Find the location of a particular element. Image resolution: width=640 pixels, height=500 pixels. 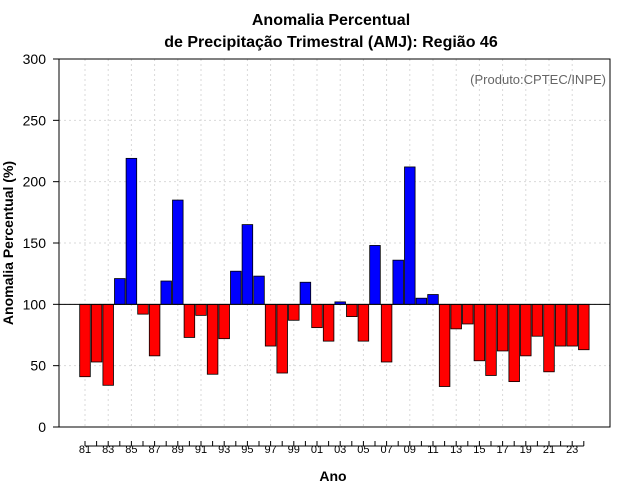

bar-1982 is located at coordinates (96, 333).